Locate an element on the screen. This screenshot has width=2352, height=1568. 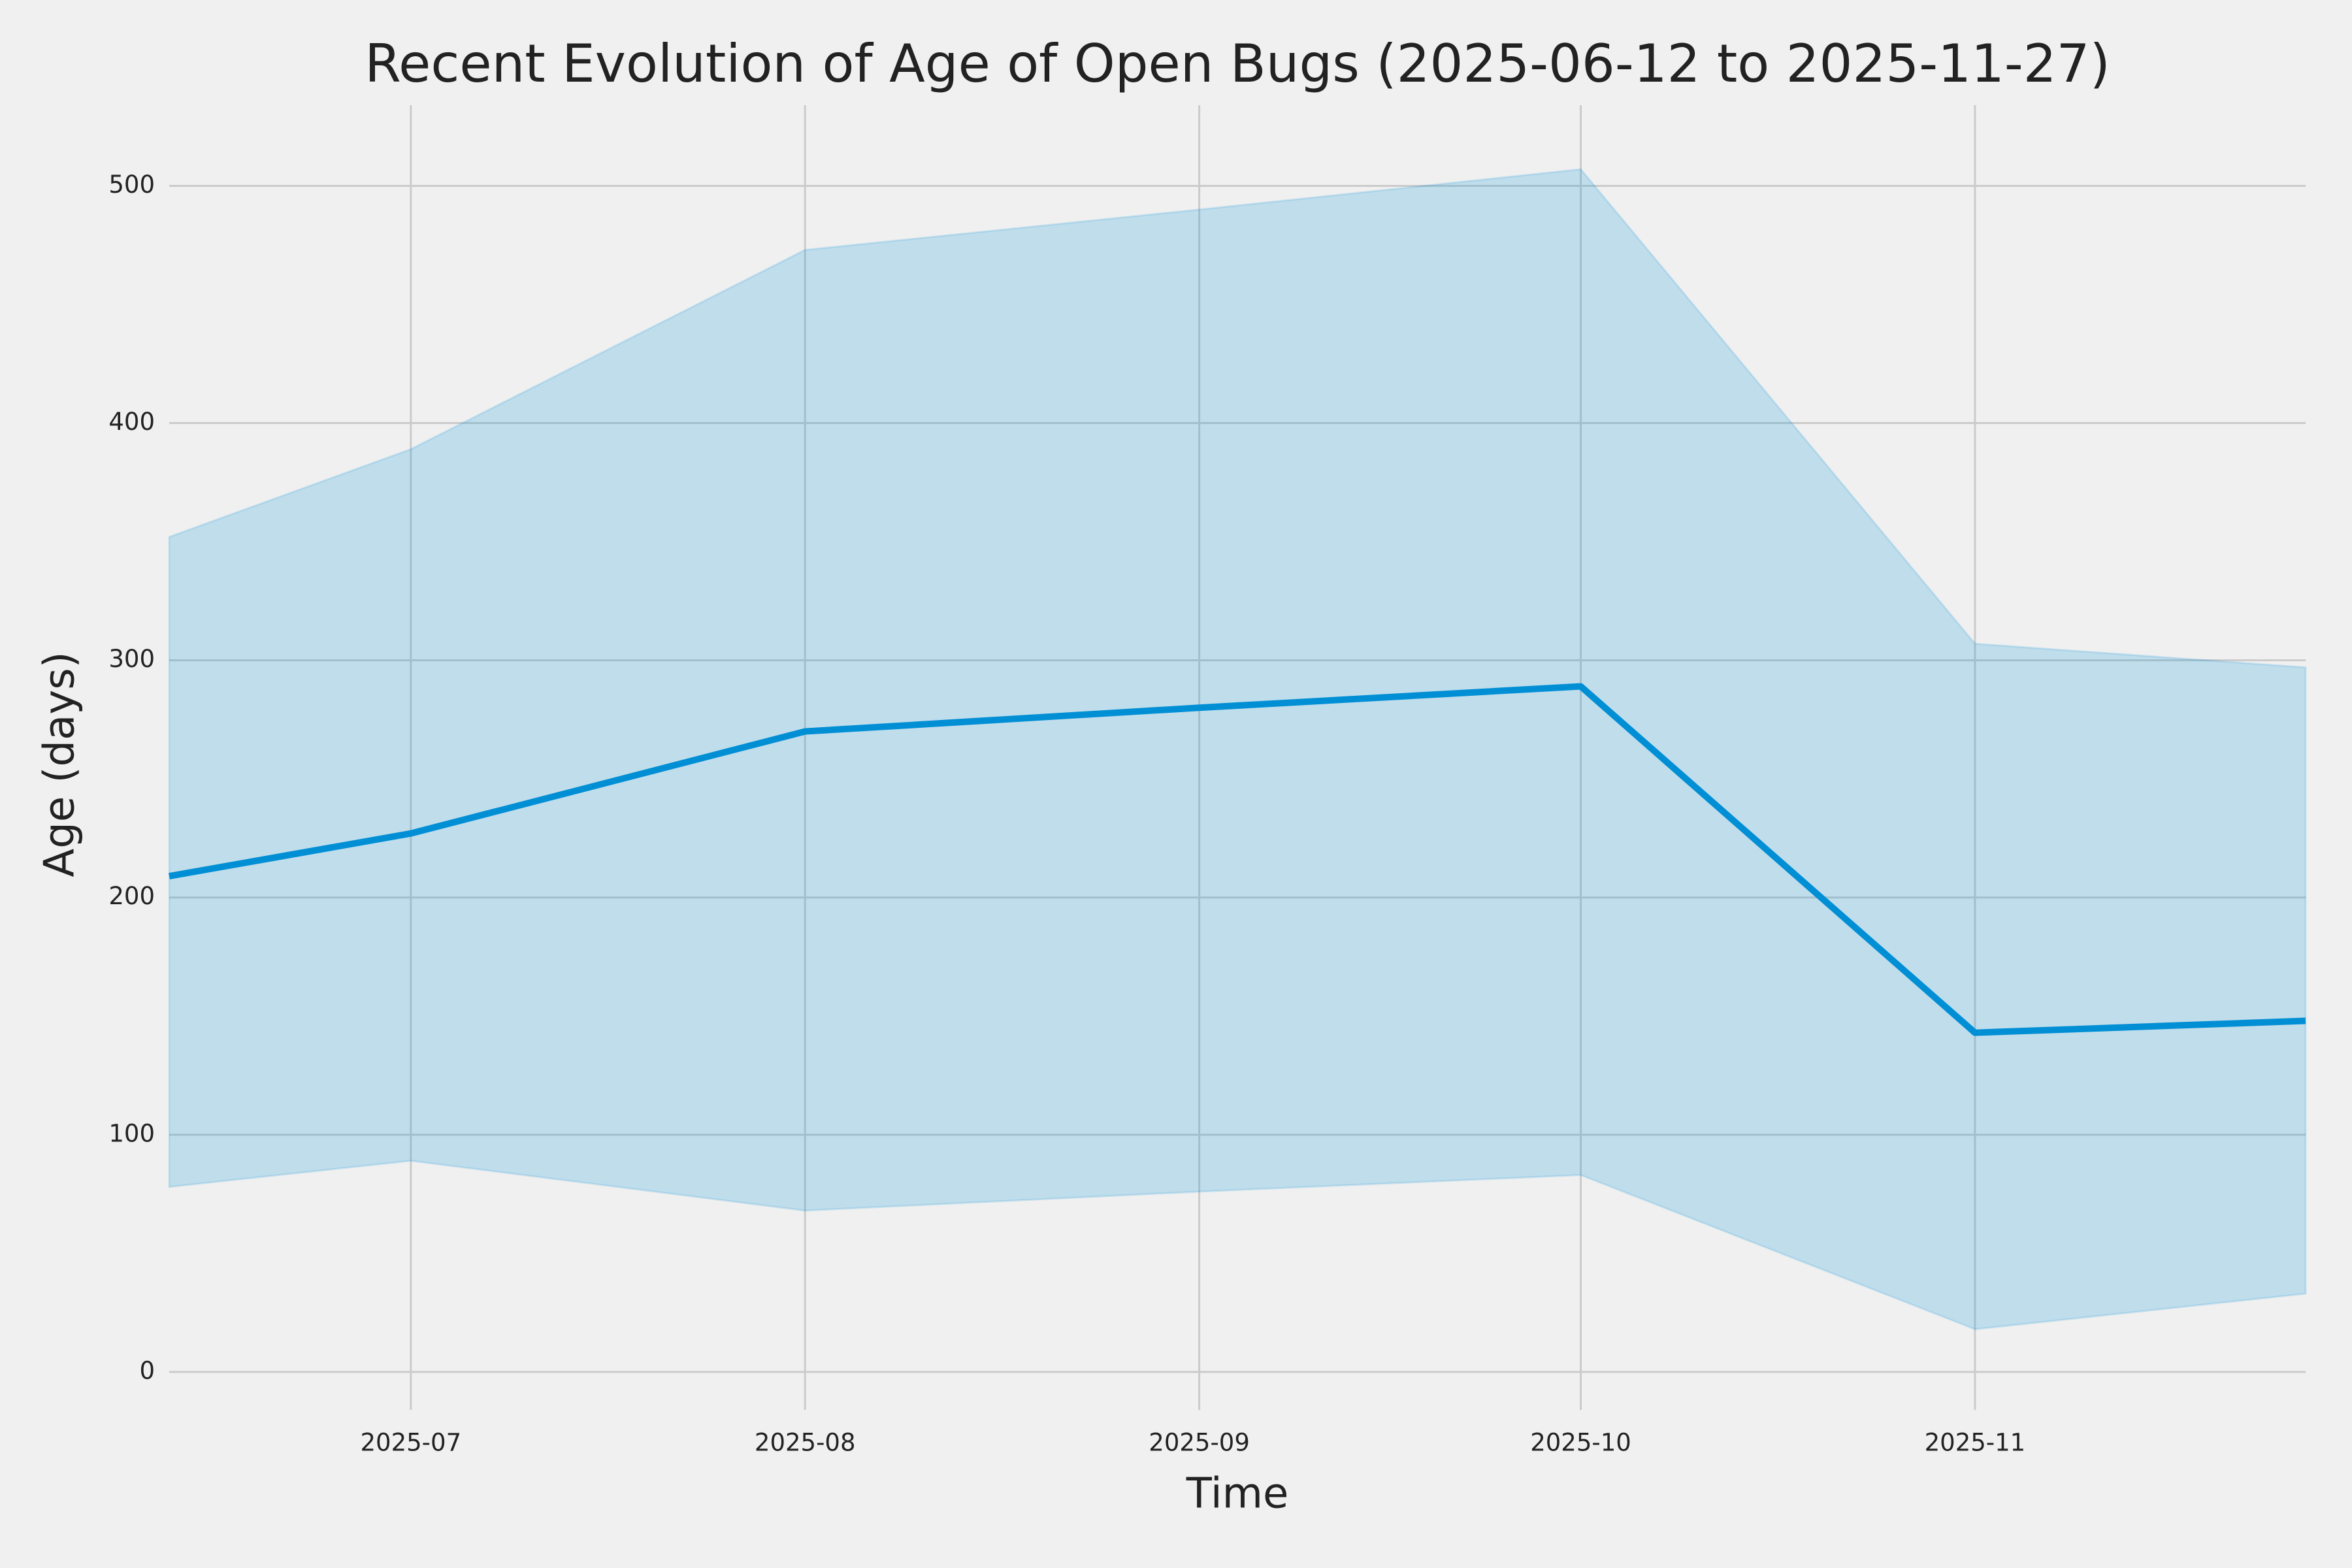
y-tick-label: 300 is located at coordinates (131, 659).